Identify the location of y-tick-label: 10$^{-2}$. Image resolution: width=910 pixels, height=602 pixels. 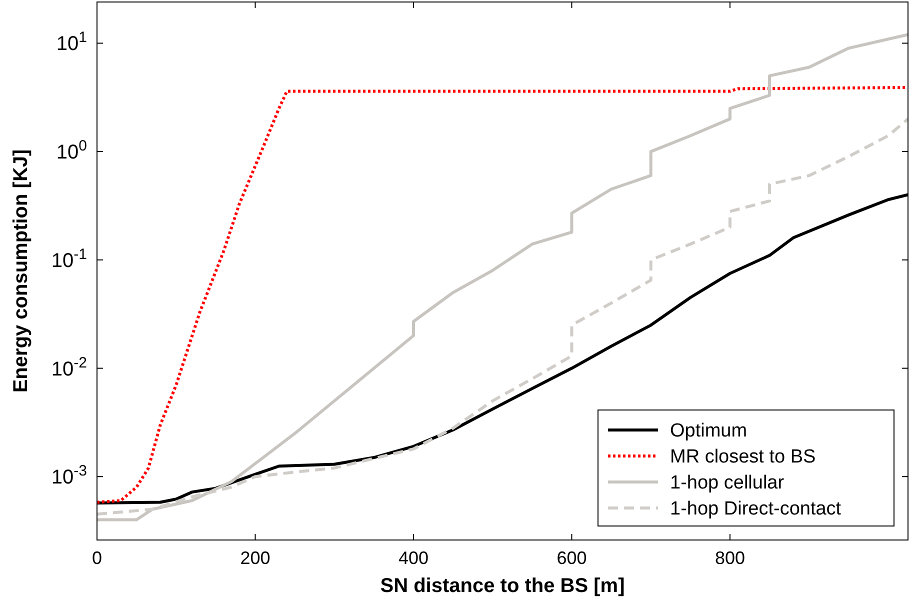
(69, 367).